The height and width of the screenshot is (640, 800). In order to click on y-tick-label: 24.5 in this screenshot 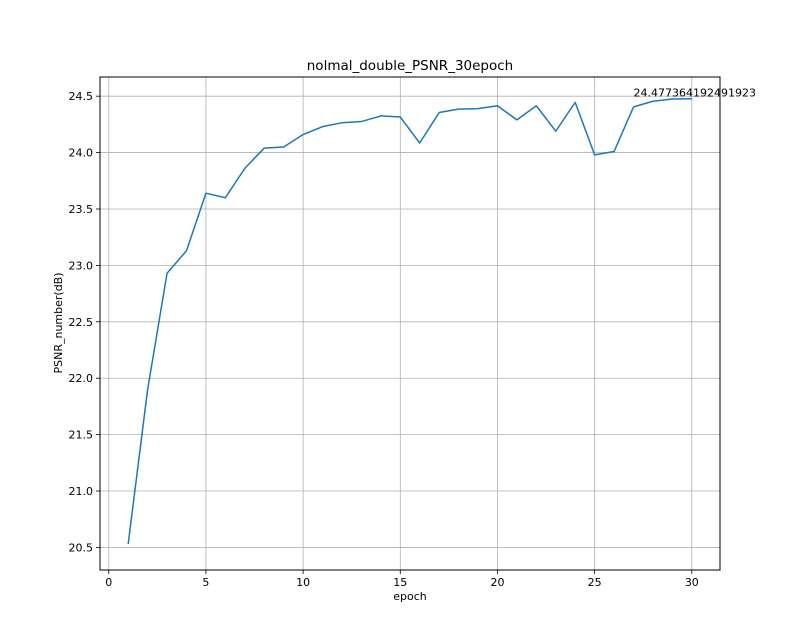, I will do `click(81, 96)`.